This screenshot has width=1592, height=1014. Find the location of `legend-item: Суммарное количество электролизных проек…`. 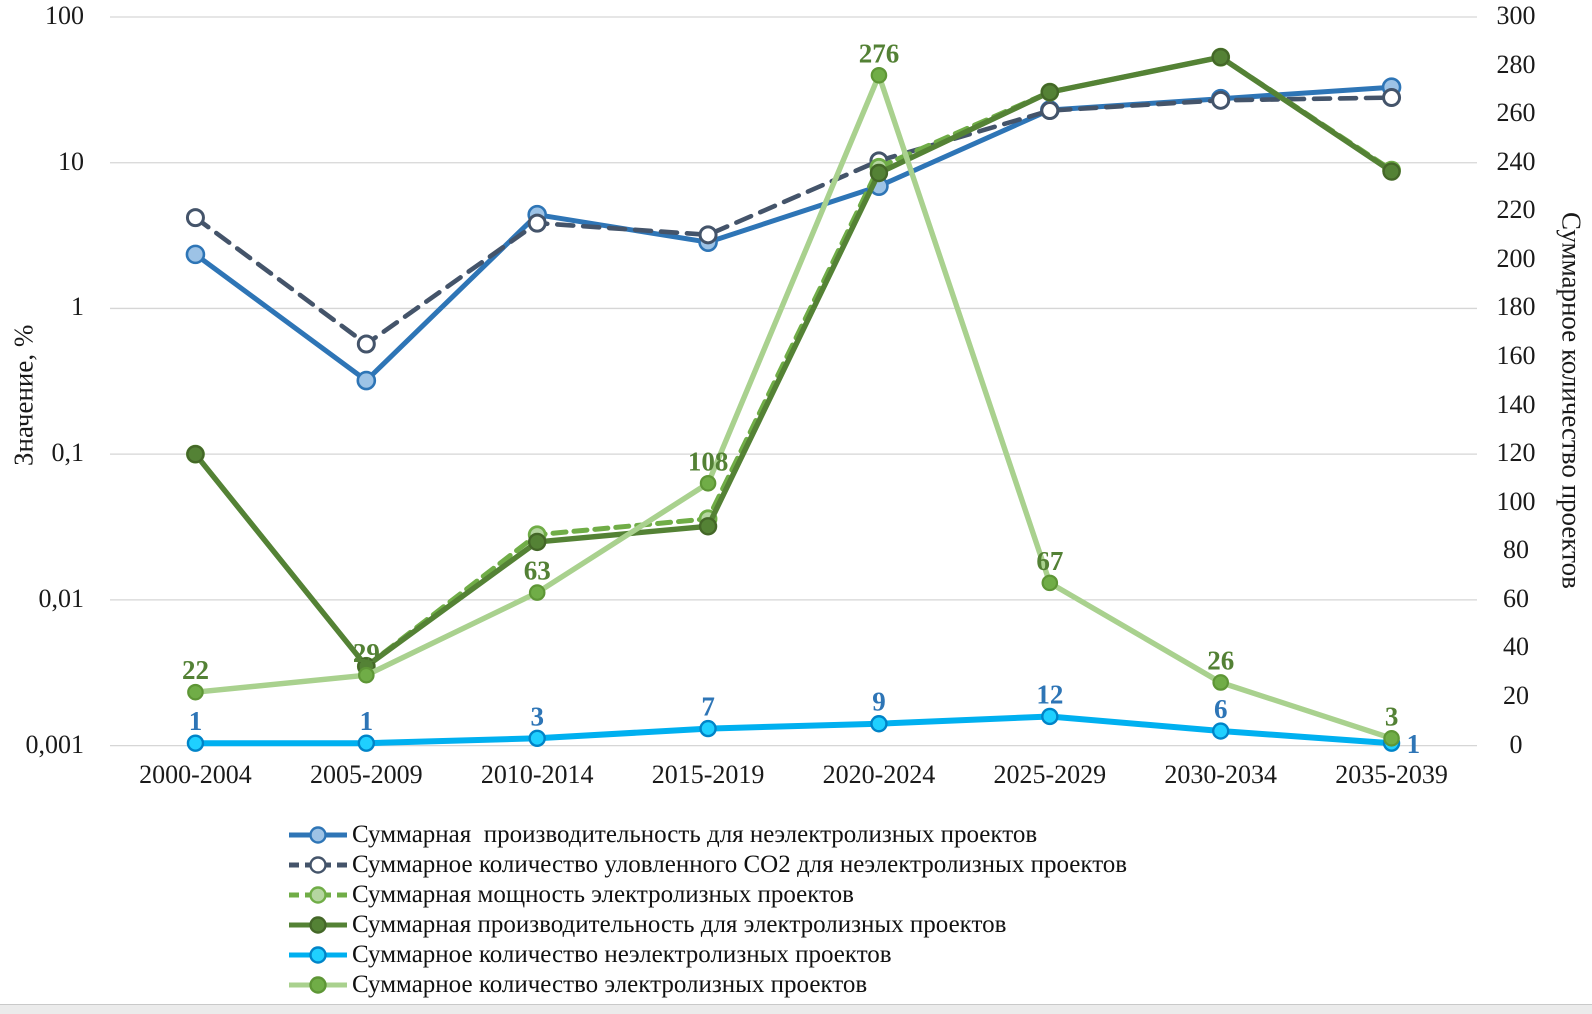

legend-item: Суммарное количество электролизных проек… is located at coordinates (707, 985).